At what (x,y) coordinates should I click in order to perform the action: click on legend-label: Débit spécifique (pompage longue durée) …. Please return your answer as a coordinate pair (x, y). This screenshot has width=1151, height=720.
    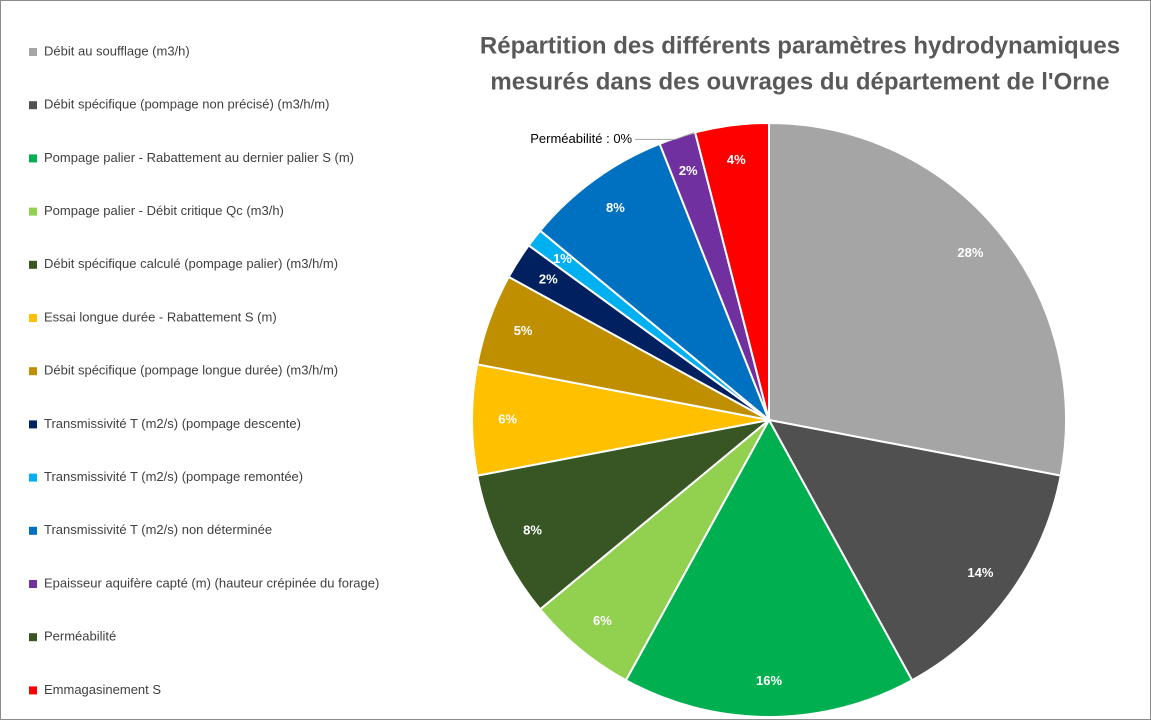
    Looking at the image, I should click on (191, 370).